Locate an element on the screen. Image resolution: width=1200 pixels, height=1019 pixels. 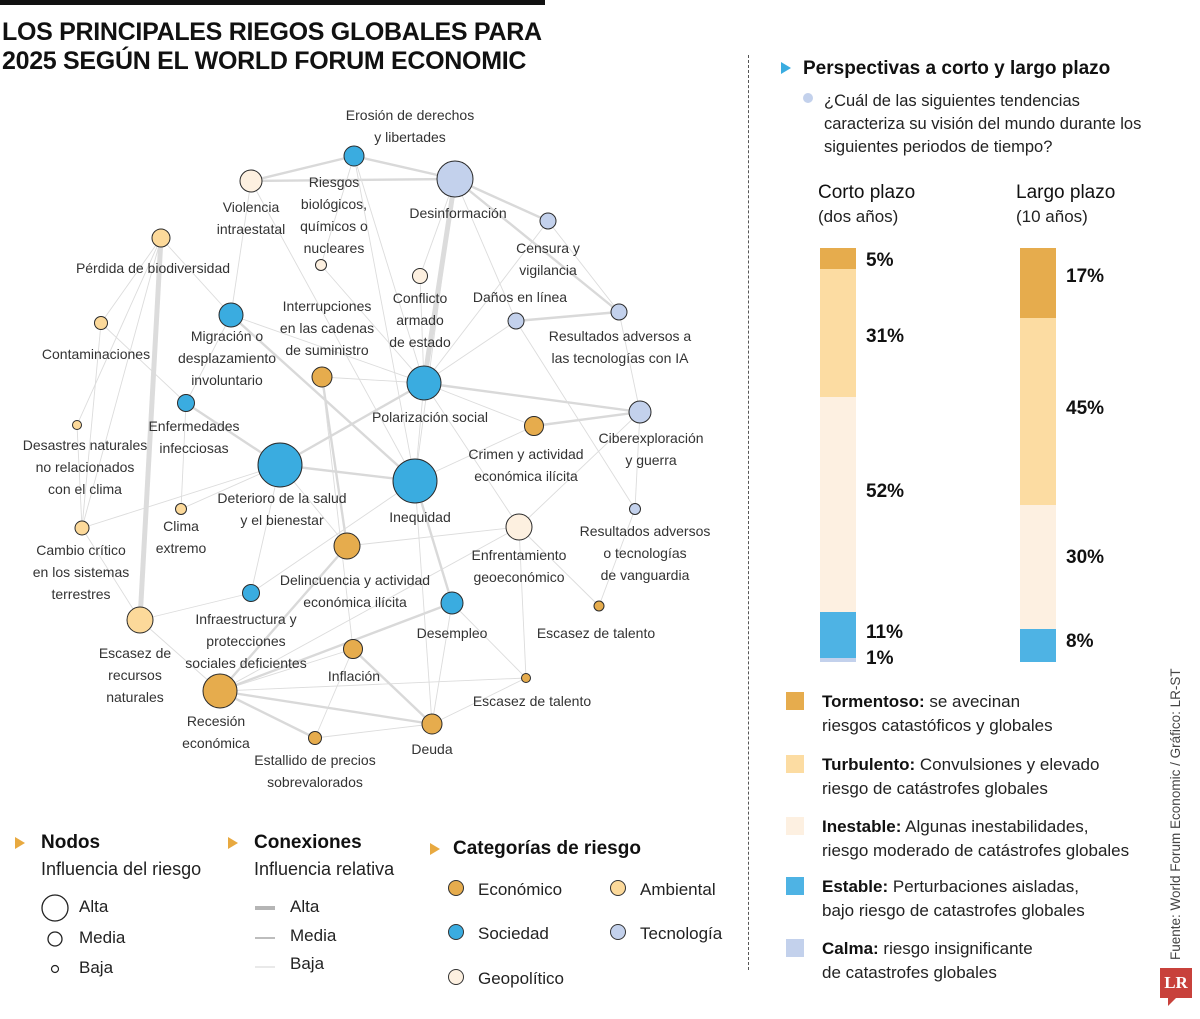
edge-desinformacion-ia is located at coordinates (537, 245).